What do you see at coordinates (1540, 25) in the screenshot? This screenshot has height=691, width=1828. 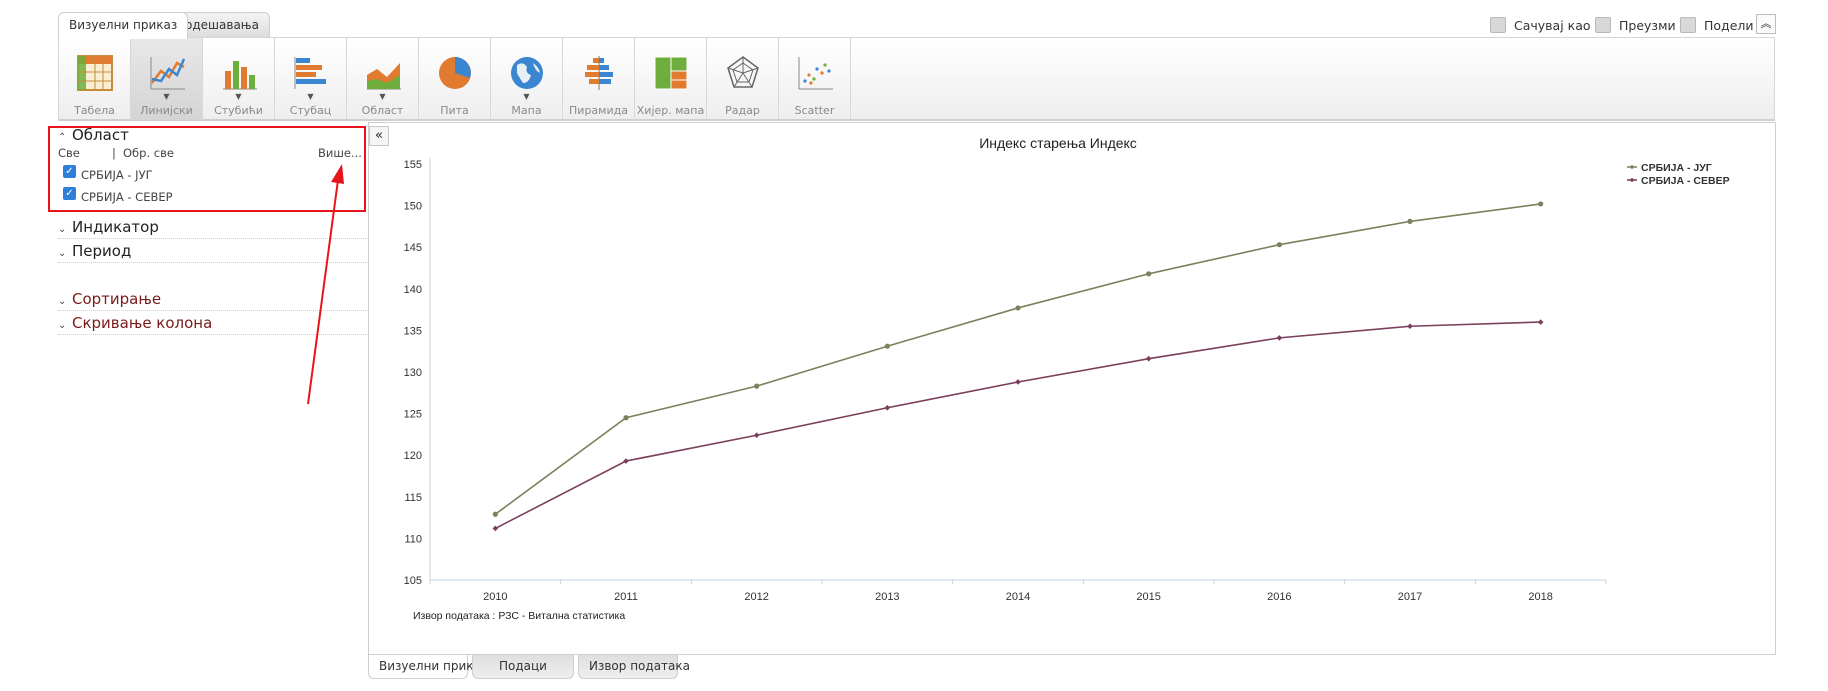 I see `save-as-button: Сачувај као` at bounding box center [1540, 25].